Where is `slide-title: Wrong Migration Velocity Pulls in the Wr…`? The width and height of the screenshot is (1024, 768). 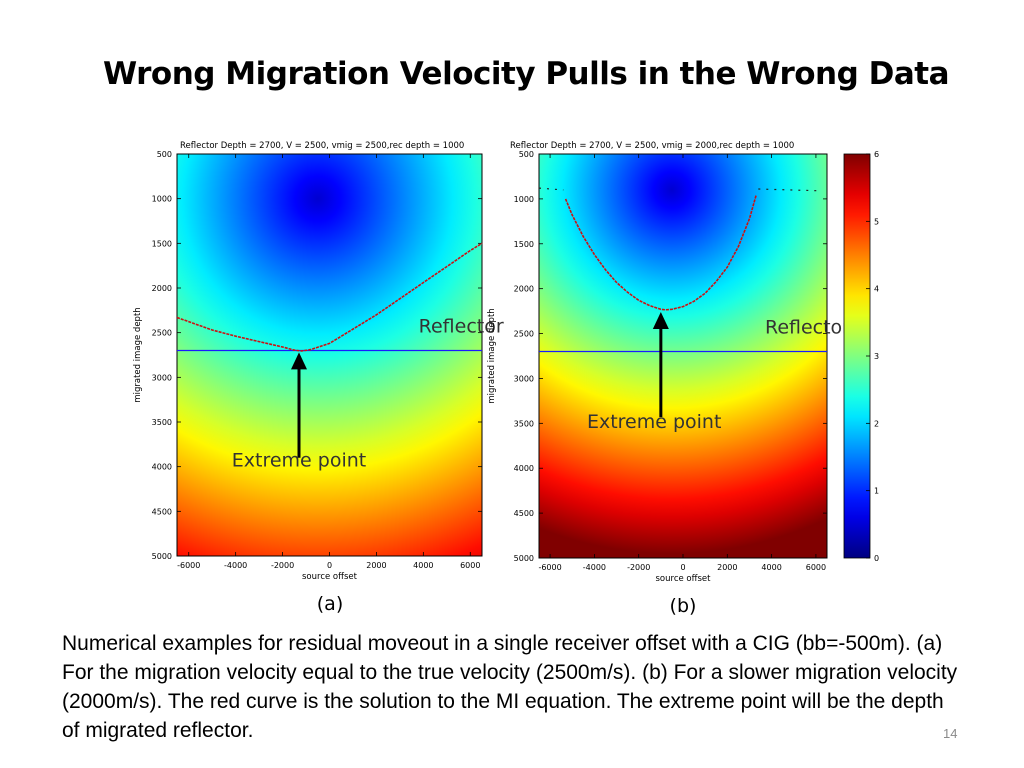
slide-title: Wrong Migration Velocity Pulls in the Wr… is located at coordinates (526, 74).